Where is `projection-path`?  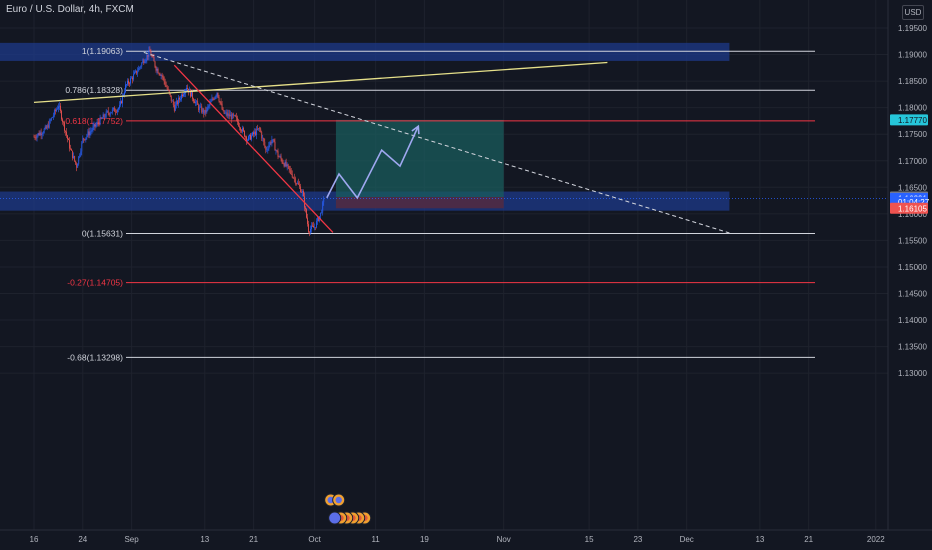 projection-path is located at coordinates (373, 162).